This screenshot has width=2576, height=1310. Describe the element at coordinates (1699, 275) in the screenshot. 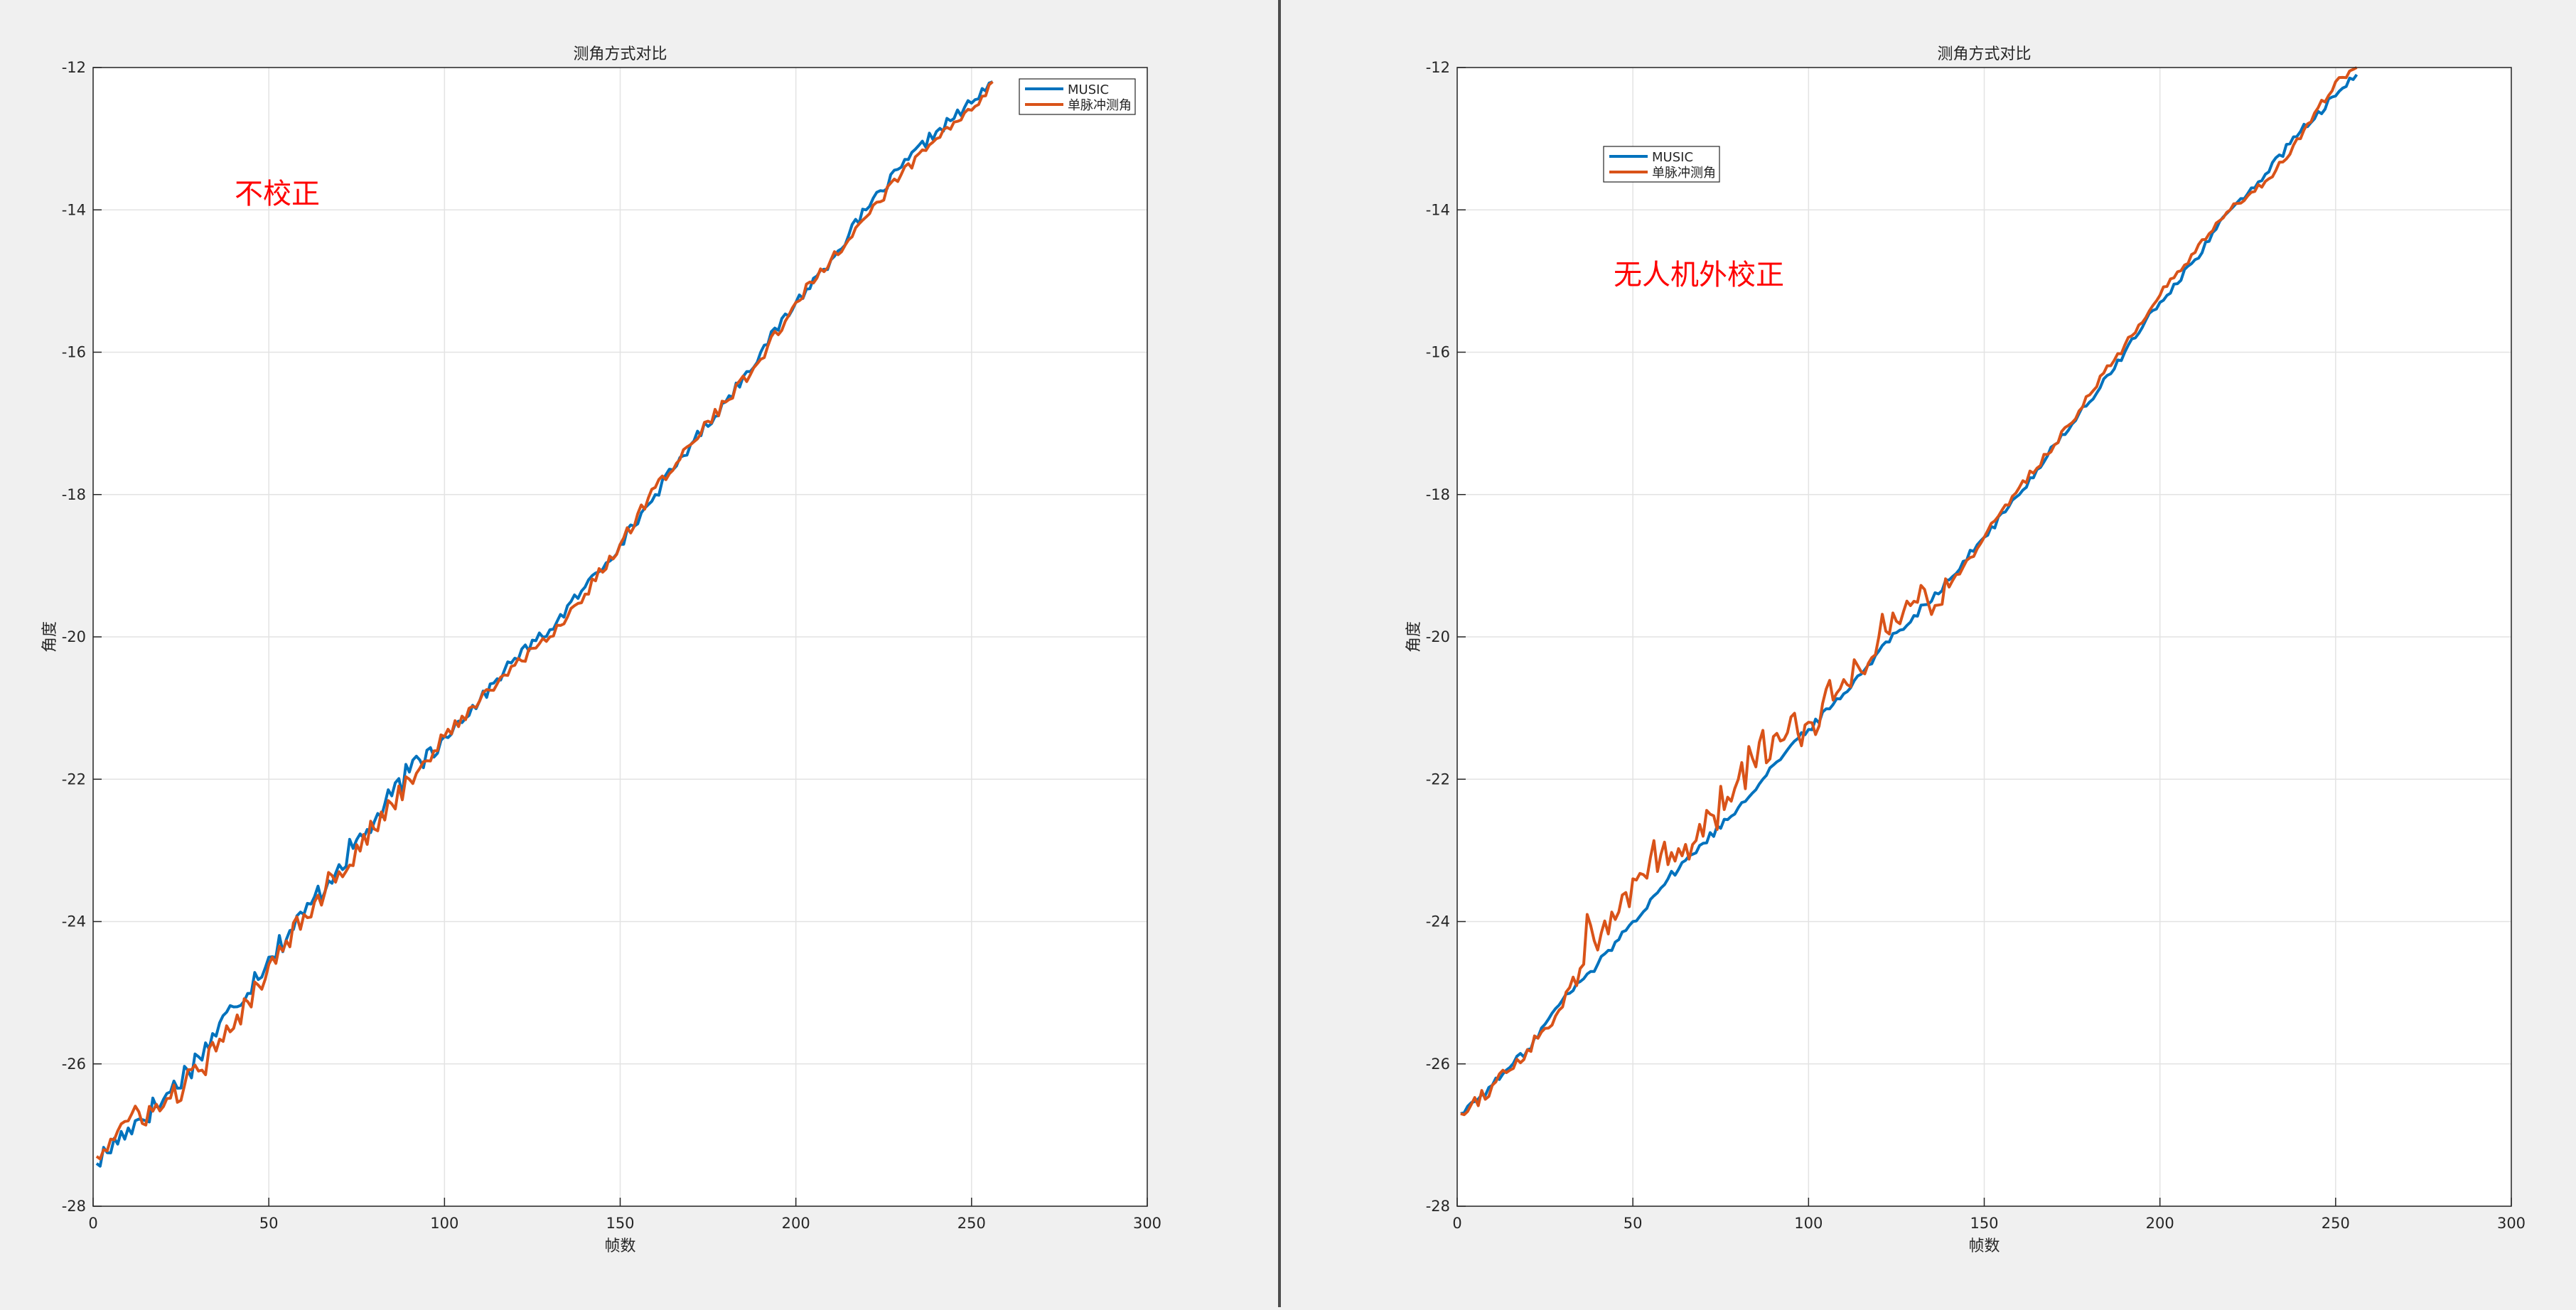

I see `right-annotation: 无人机外校正` at that location.